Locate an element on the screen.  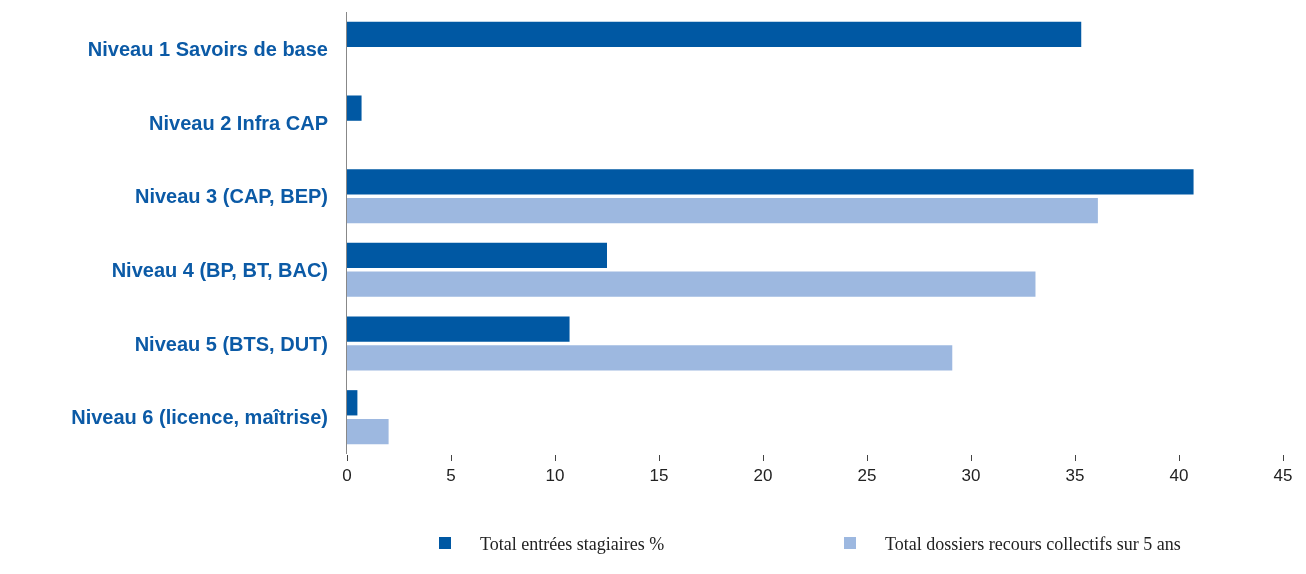
y-tick-label: Niveau 2 Infra CAP is located at coordinates (238, 122).